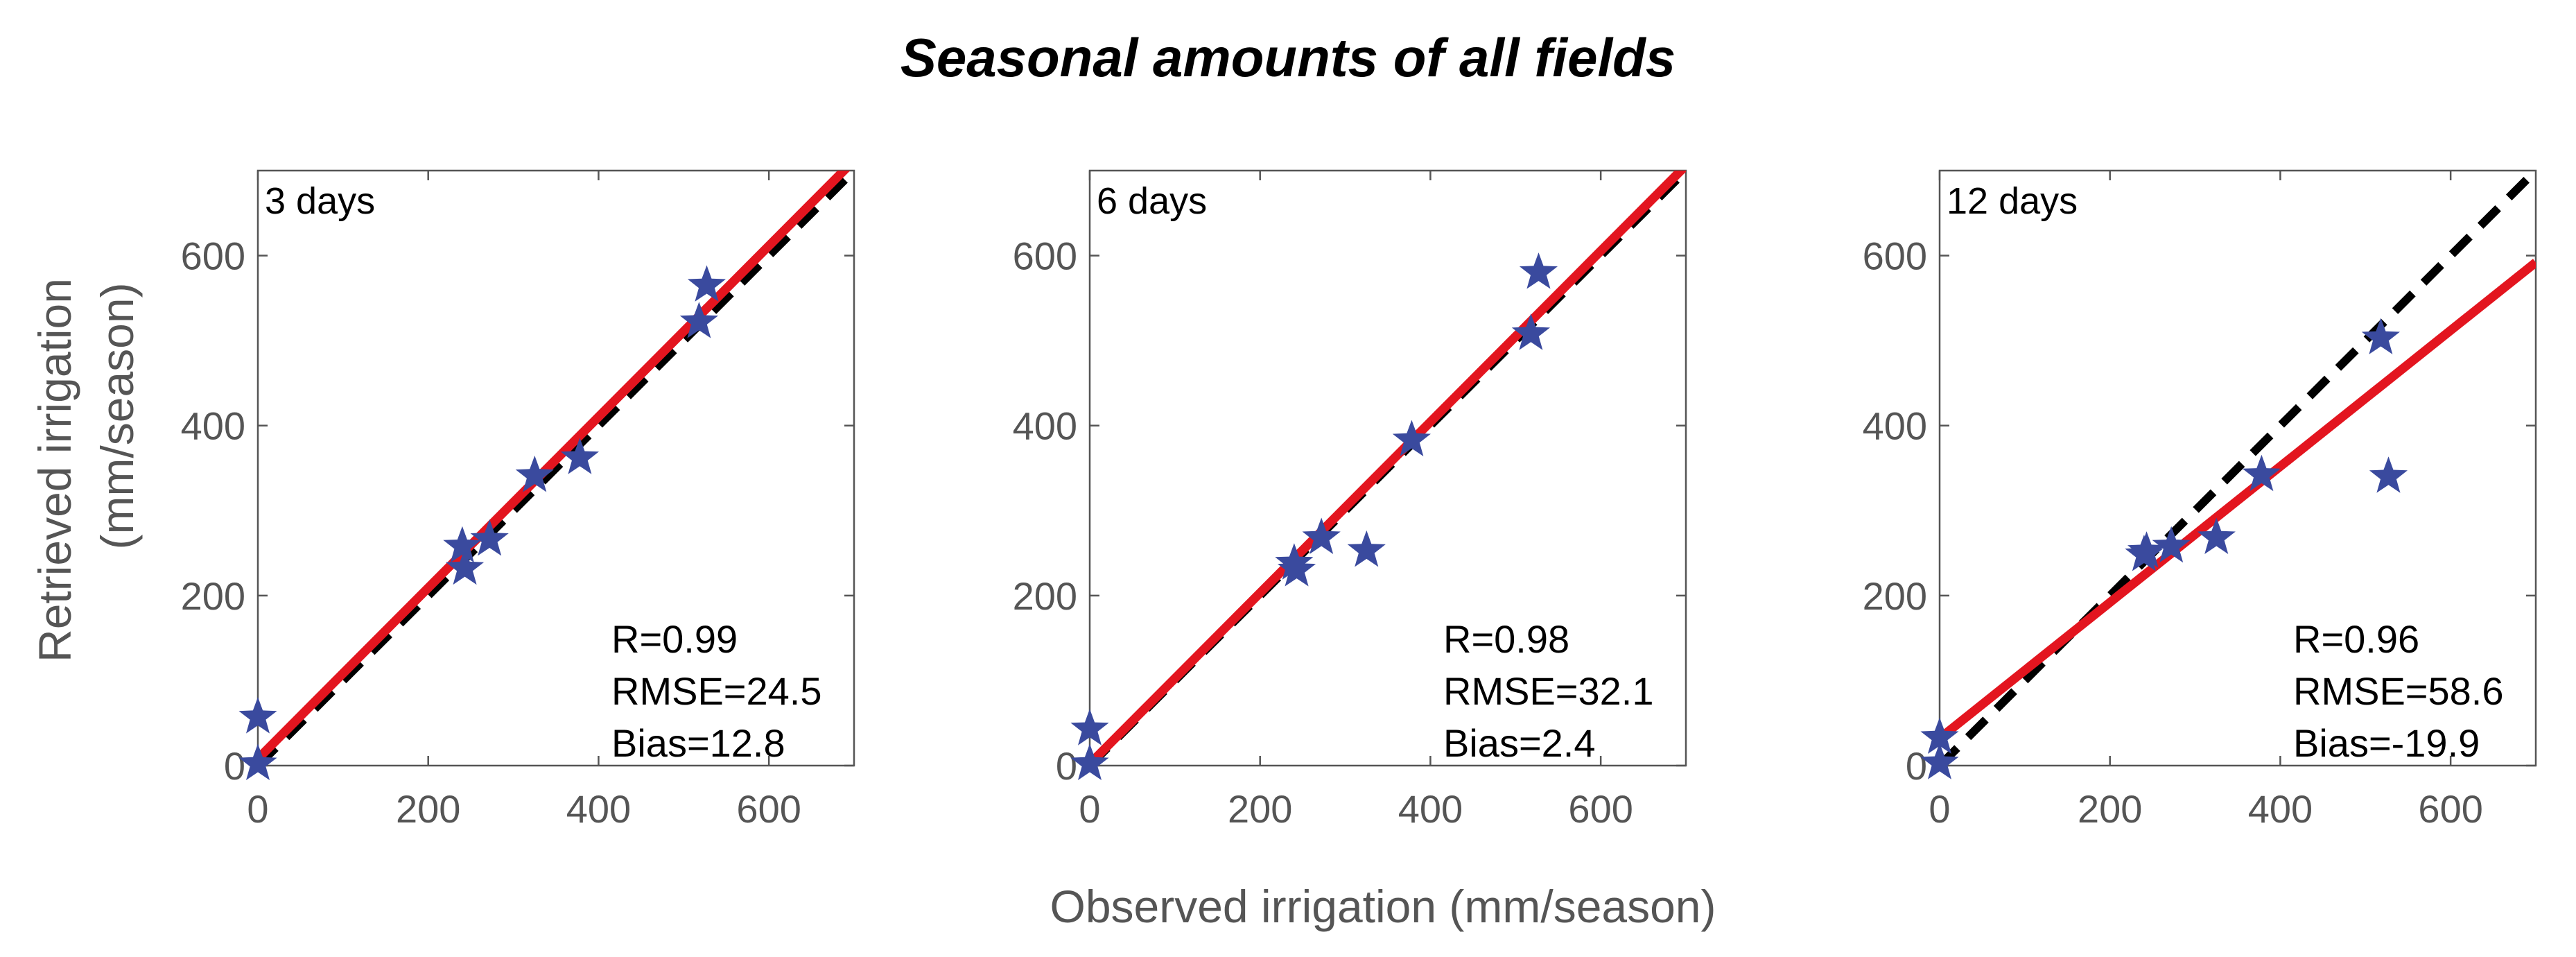 This screenshot has width=2576, height=957. I want to click on stat-text: RMSE=32.1, so click(1548, 691).